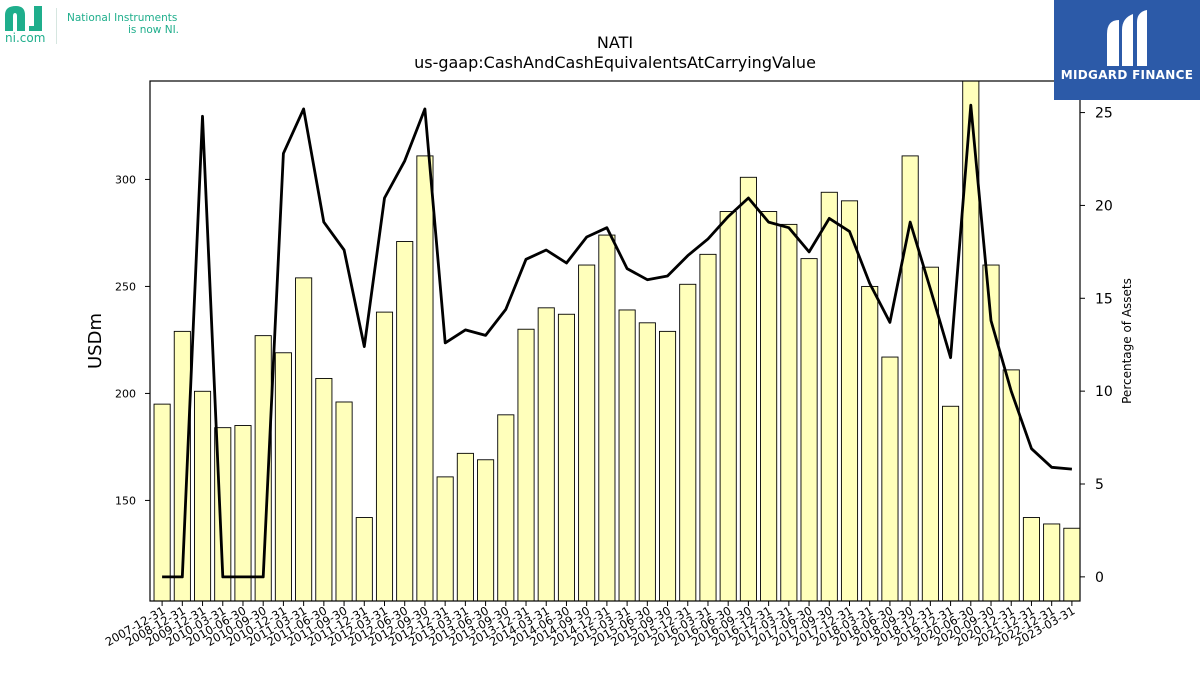  What do you see at coordinates (25, 38) in the screenshot?
I see `ni-url: ni.com` at bounding box center [25, 38].